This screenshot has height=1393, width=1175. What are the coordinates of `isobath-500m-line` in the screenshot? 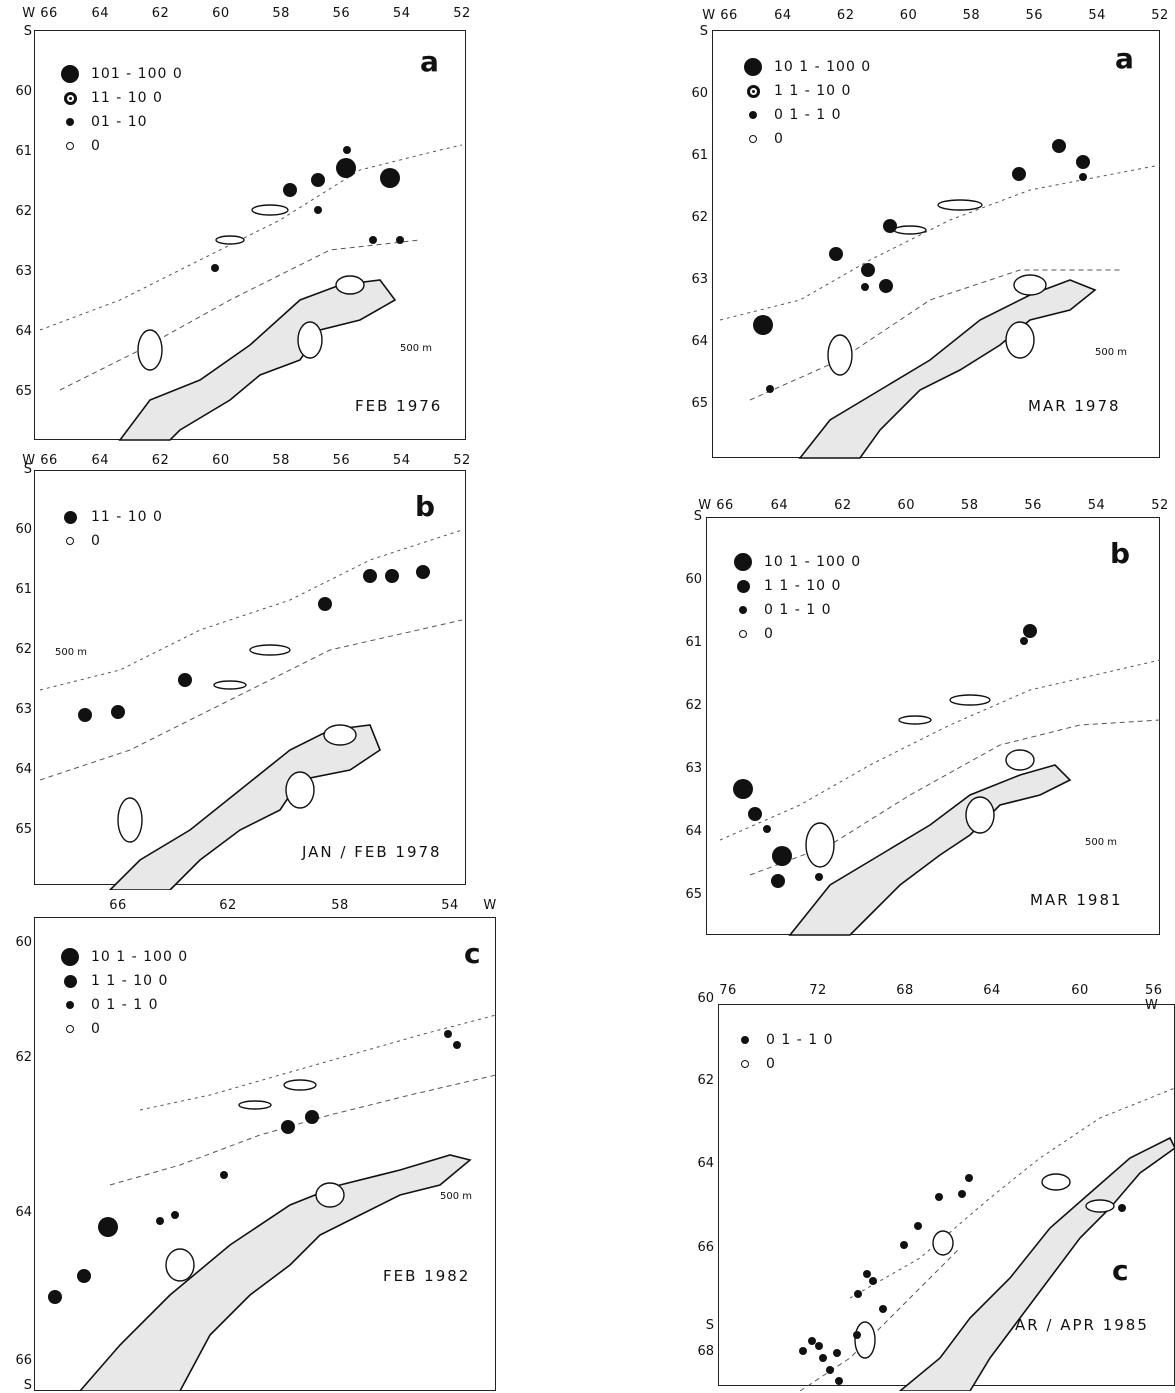 It's located at (318, 1062).